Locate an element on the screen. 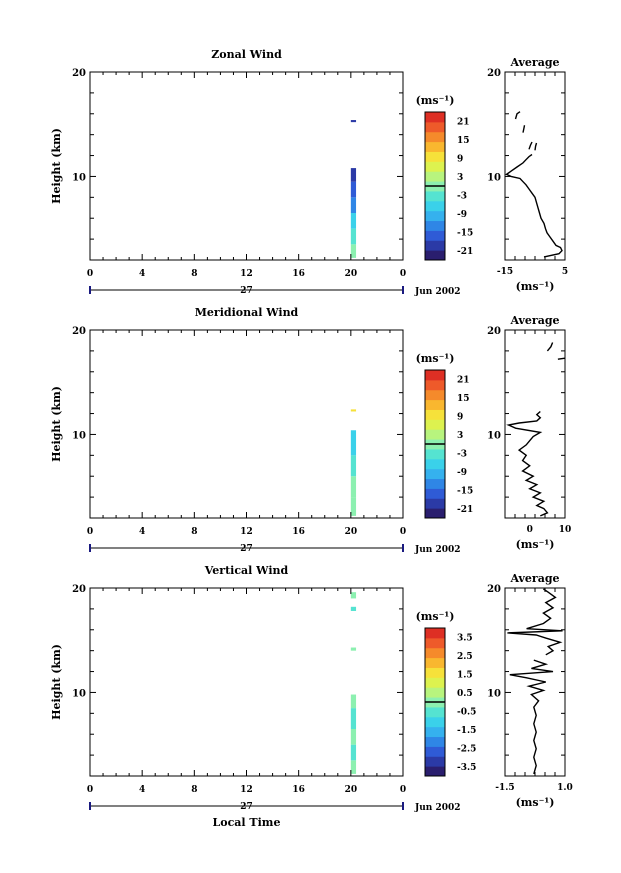 This screenshot has height=873, width=621. y-tick-label: 10 is located at coordinates (79, 693).